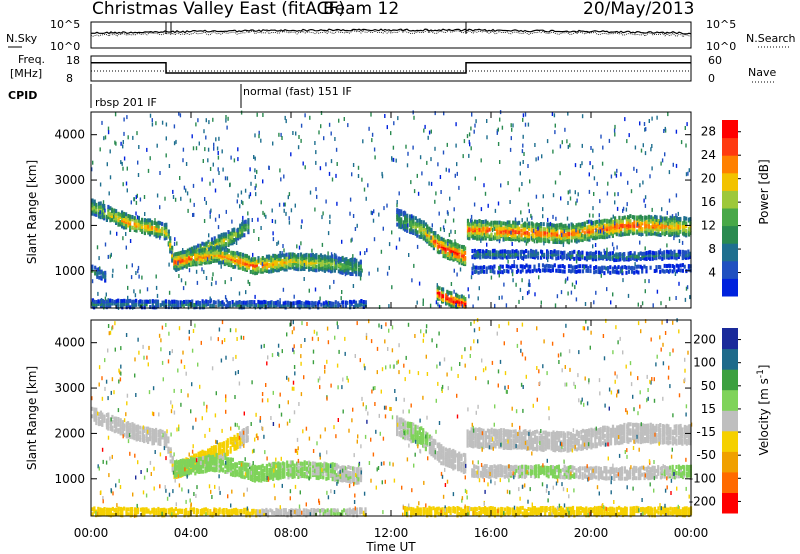 Image resolution: width=800 pixels, height=554 pixels. I want to click on colorbar-tick-label: 20, so click(708, 179).